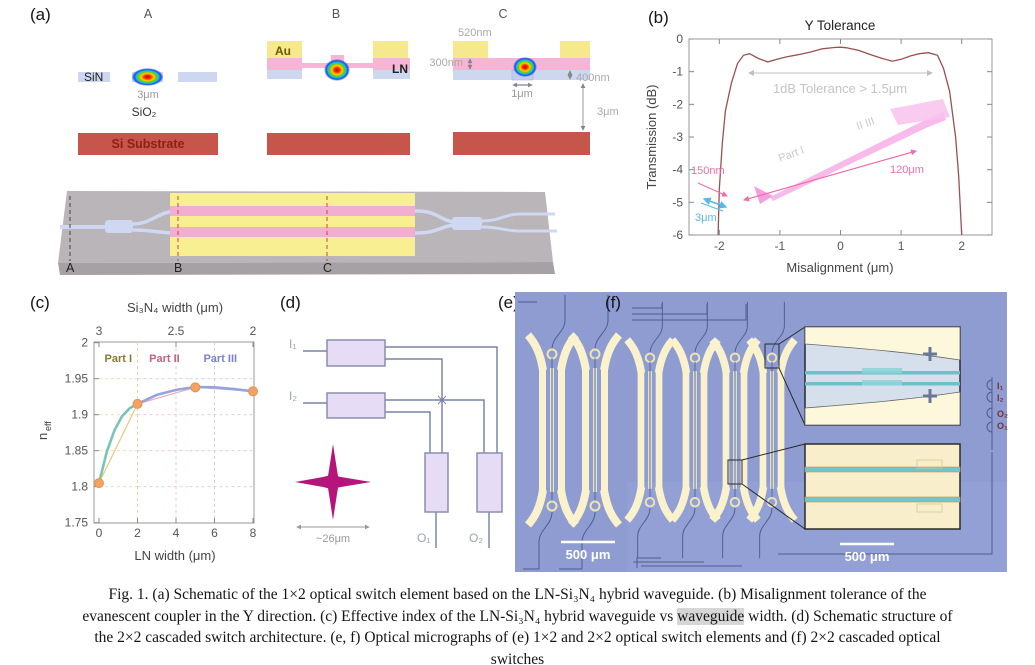  Describe the element at coordinates (867, 556) in the screenshot. I see `scale-bar-label: 500 μm` at that location.